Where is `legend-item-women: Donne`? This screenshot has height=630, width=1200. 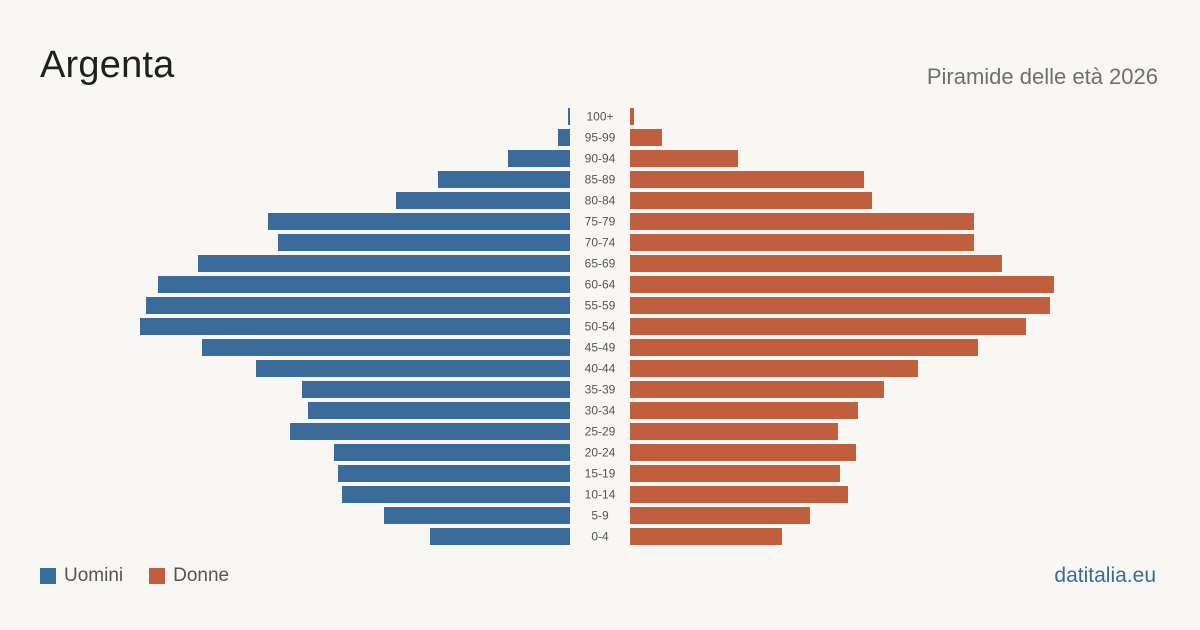
legend-item-women: Donne is located at coordinates (189, 576).